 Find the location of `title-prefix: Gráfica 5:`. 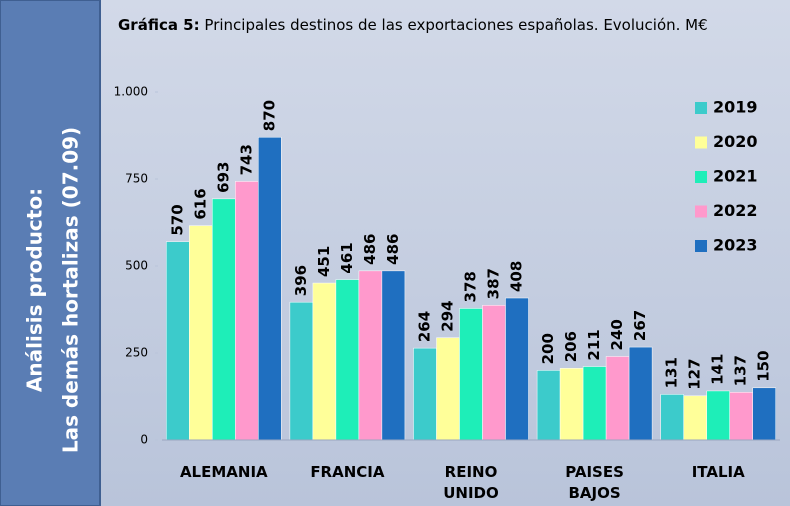

title-prefix: Gráfica 5: is located at coordinates (159, 25).